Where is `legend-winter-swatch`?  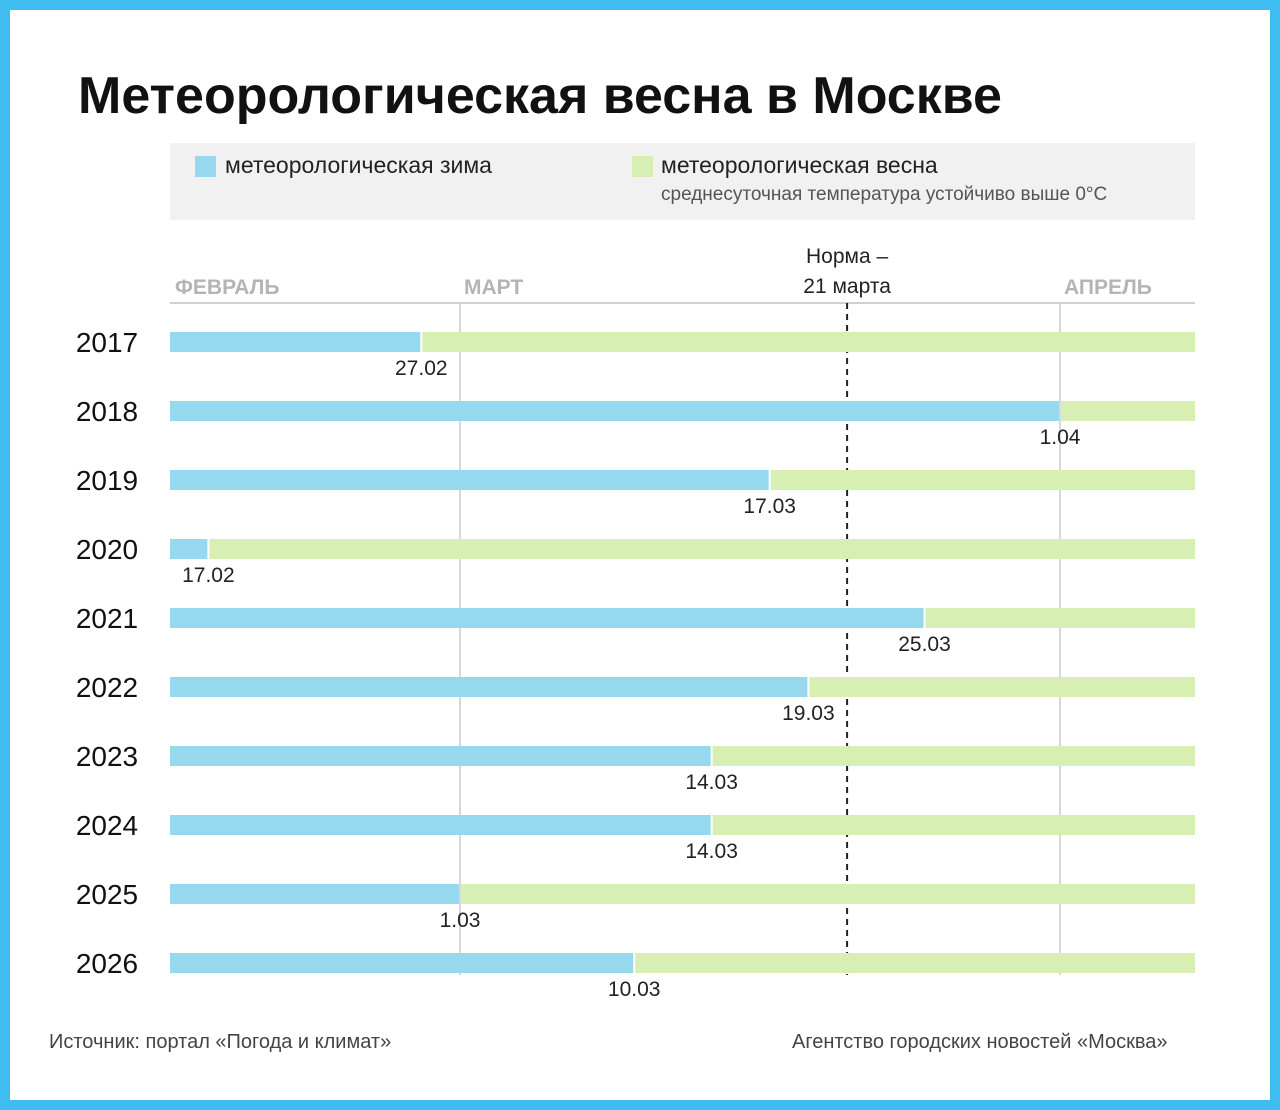
legend-winter-swatch is located at coordinates (205, 166).